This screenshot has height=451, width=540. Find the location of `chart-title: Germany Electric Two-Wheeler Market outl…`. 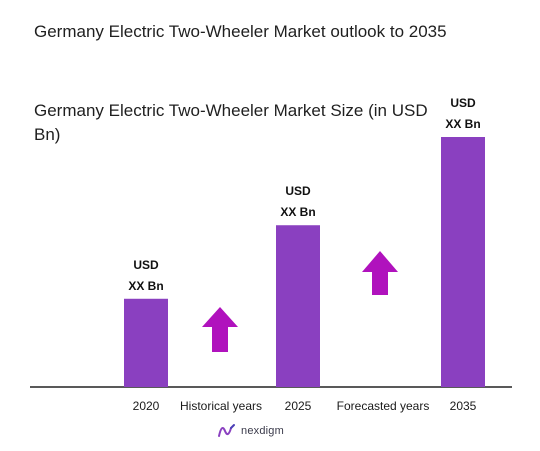

chart-title: Germany Electric Two-Wheeler Market outl… is located at coordinates (240, 31).